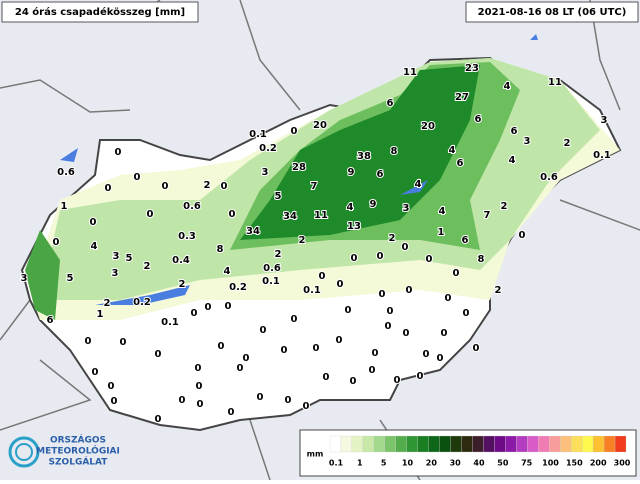 The width and height of the screenshot is (640, 484). What do you see at coordinates (472, 68) in the screenshot?
I see `station-value: 23` at bounding box center [472, 68].